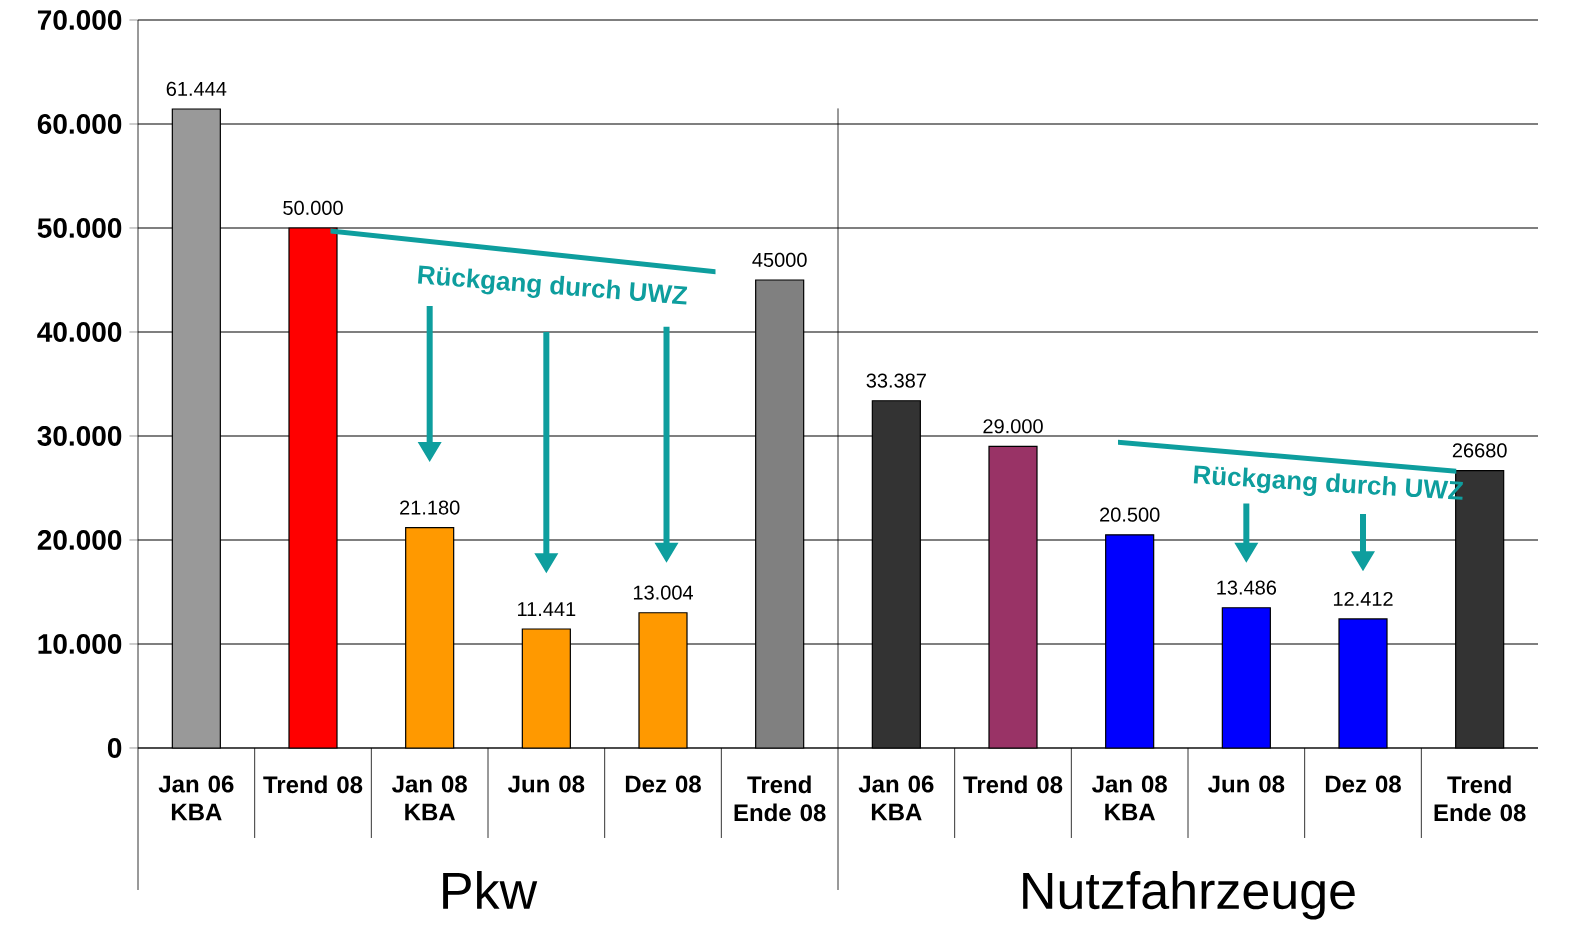 The height and width of the screenshot is (936, 1570). What do you see at coordinates (79, 124) in the screenshot?
I see `y-tick-label: 60.000` at bounding box center [79, 124].